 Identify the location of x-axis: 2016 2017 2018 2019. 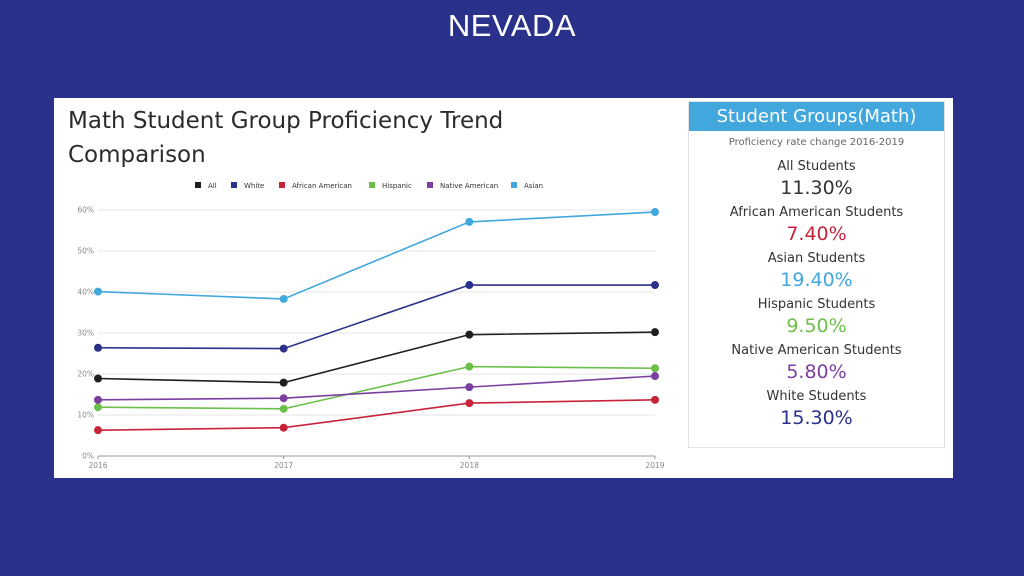
(376, 463).